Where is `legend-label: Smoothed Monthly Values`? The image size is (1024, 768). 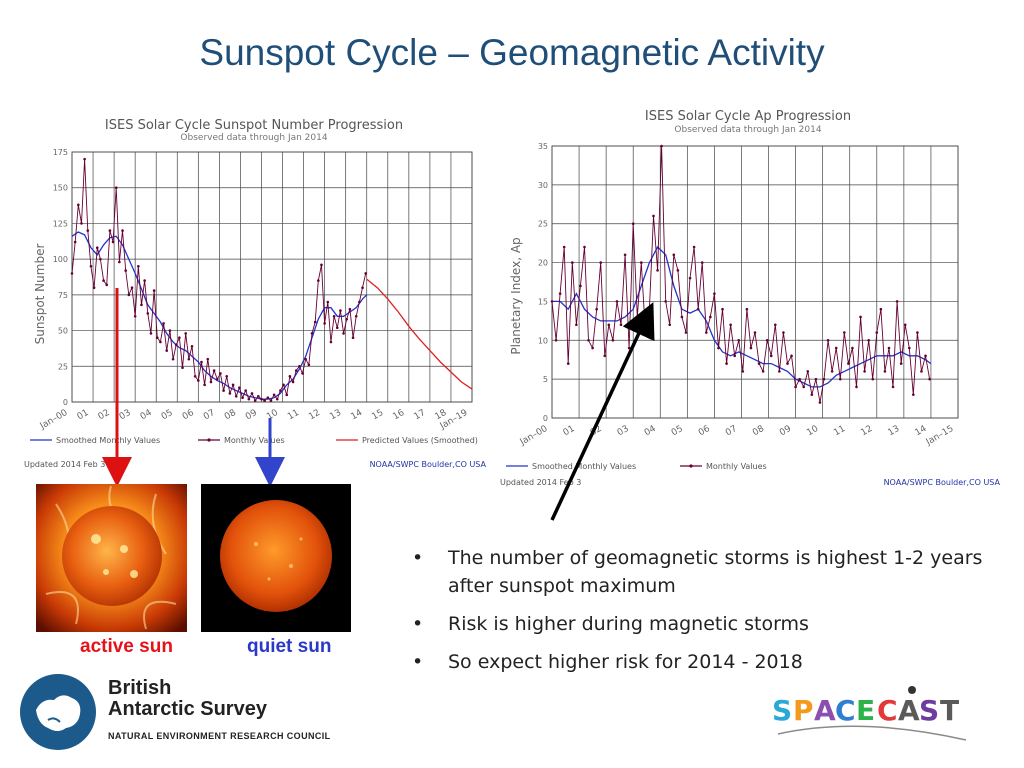 legend-label: Smoothed Monthly Values is located at coordinates (108, 440).